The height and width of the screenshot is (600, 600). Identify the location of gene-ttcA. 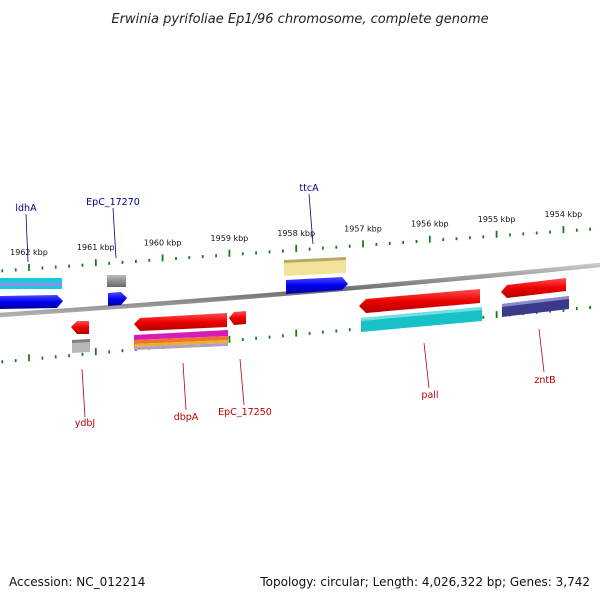
(316, 275).